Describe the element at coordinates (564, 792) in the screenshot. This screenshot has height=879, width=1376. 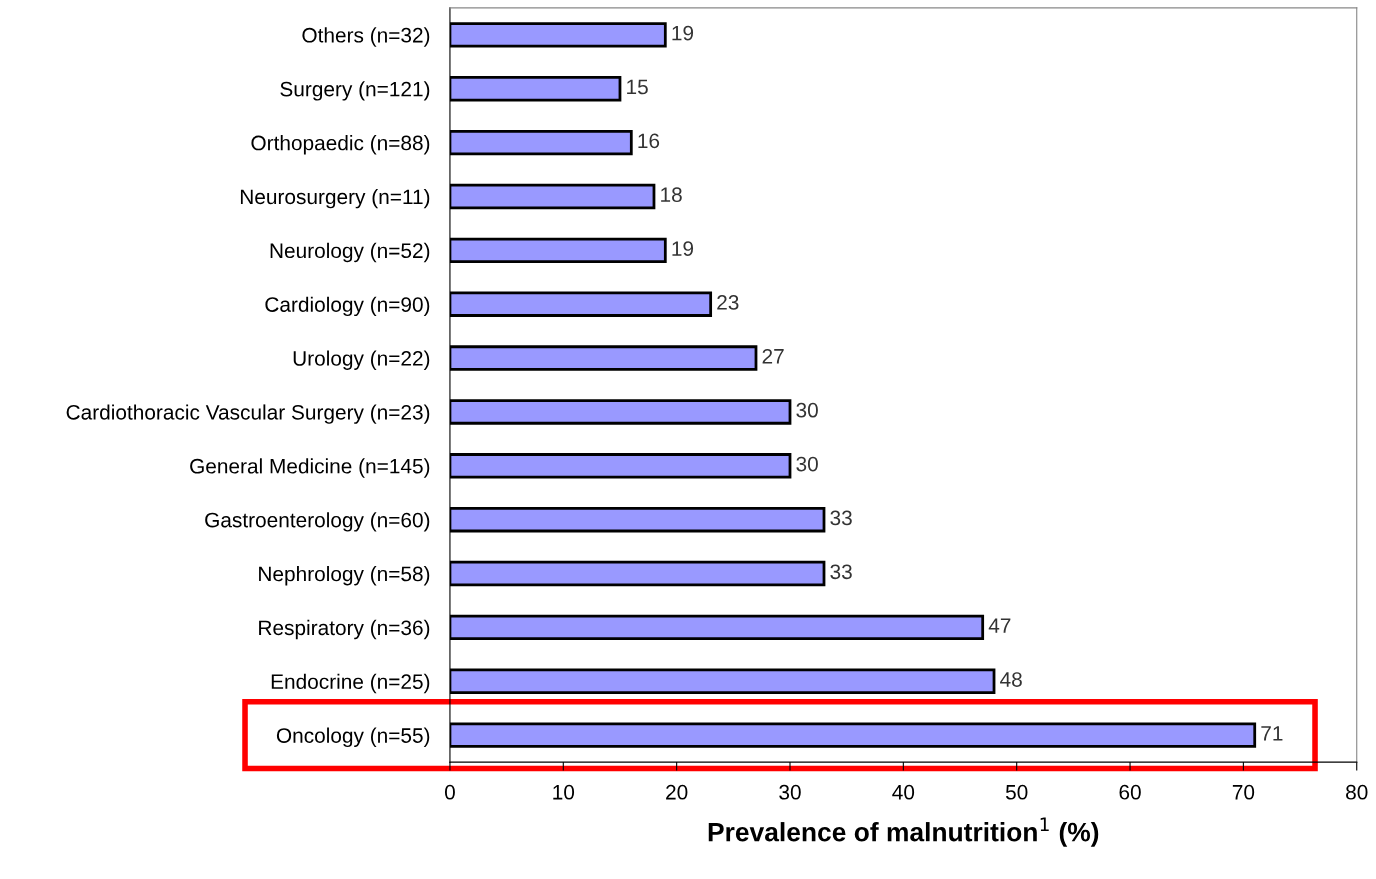
I see `x-tick-label: 10` at that location.